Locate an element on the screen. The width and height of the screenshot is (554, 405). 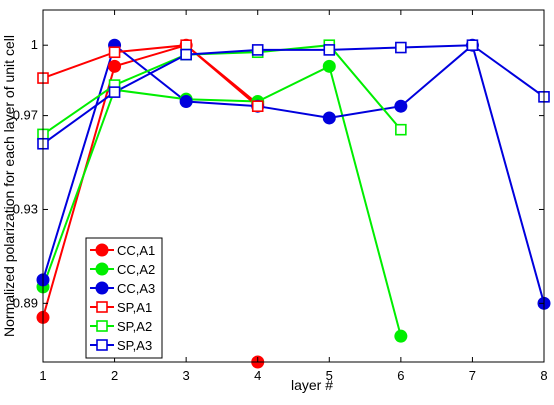
legend-label: SP,A3 is located at coordinates (134, 345).